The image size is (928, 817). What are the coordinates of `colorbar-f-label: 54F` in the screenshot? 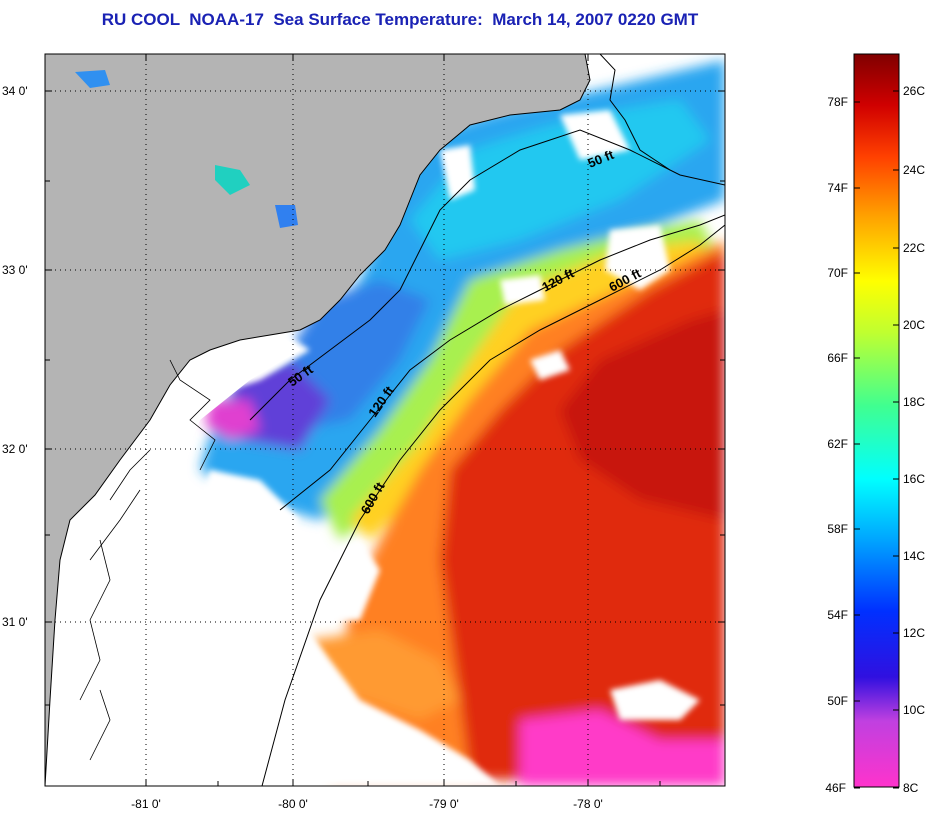 It's located at (837, 615).